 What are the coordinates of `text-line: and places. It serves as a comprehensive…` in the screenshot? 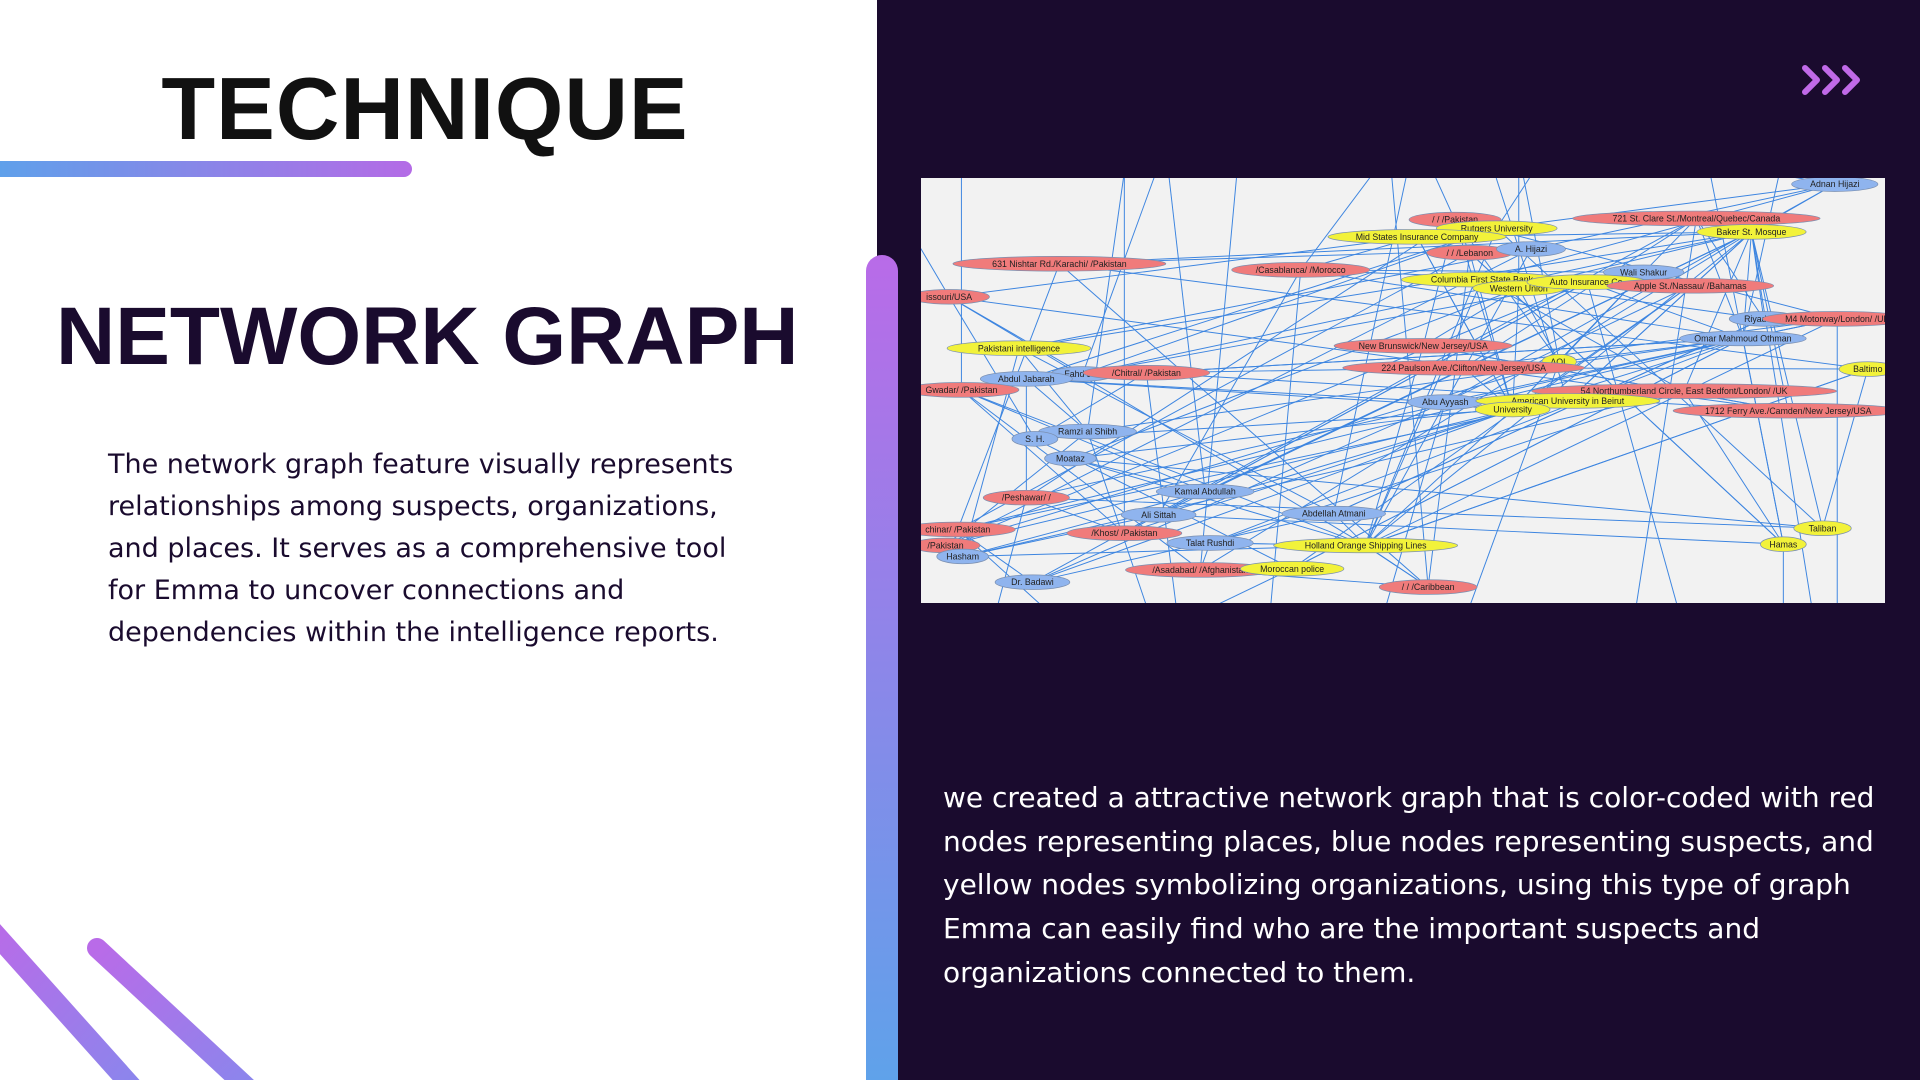 It's located at (417, 548).